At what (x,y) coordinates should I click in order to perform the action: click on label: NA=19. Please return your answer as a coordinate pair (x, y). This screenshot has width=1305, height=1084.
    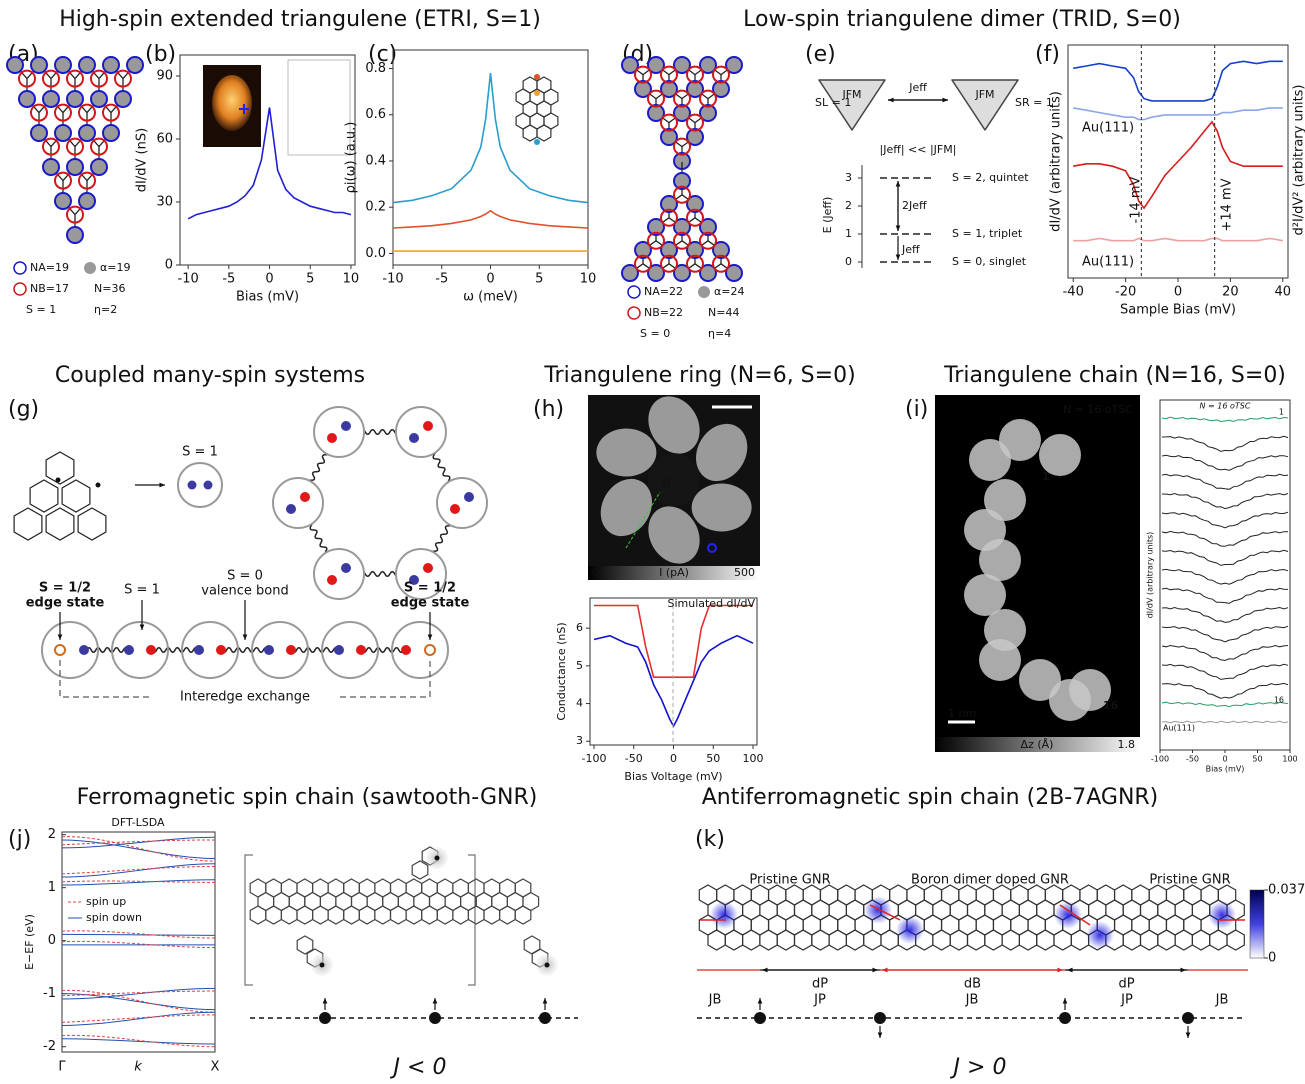
    Looking at the image, I should click on (49, 267).